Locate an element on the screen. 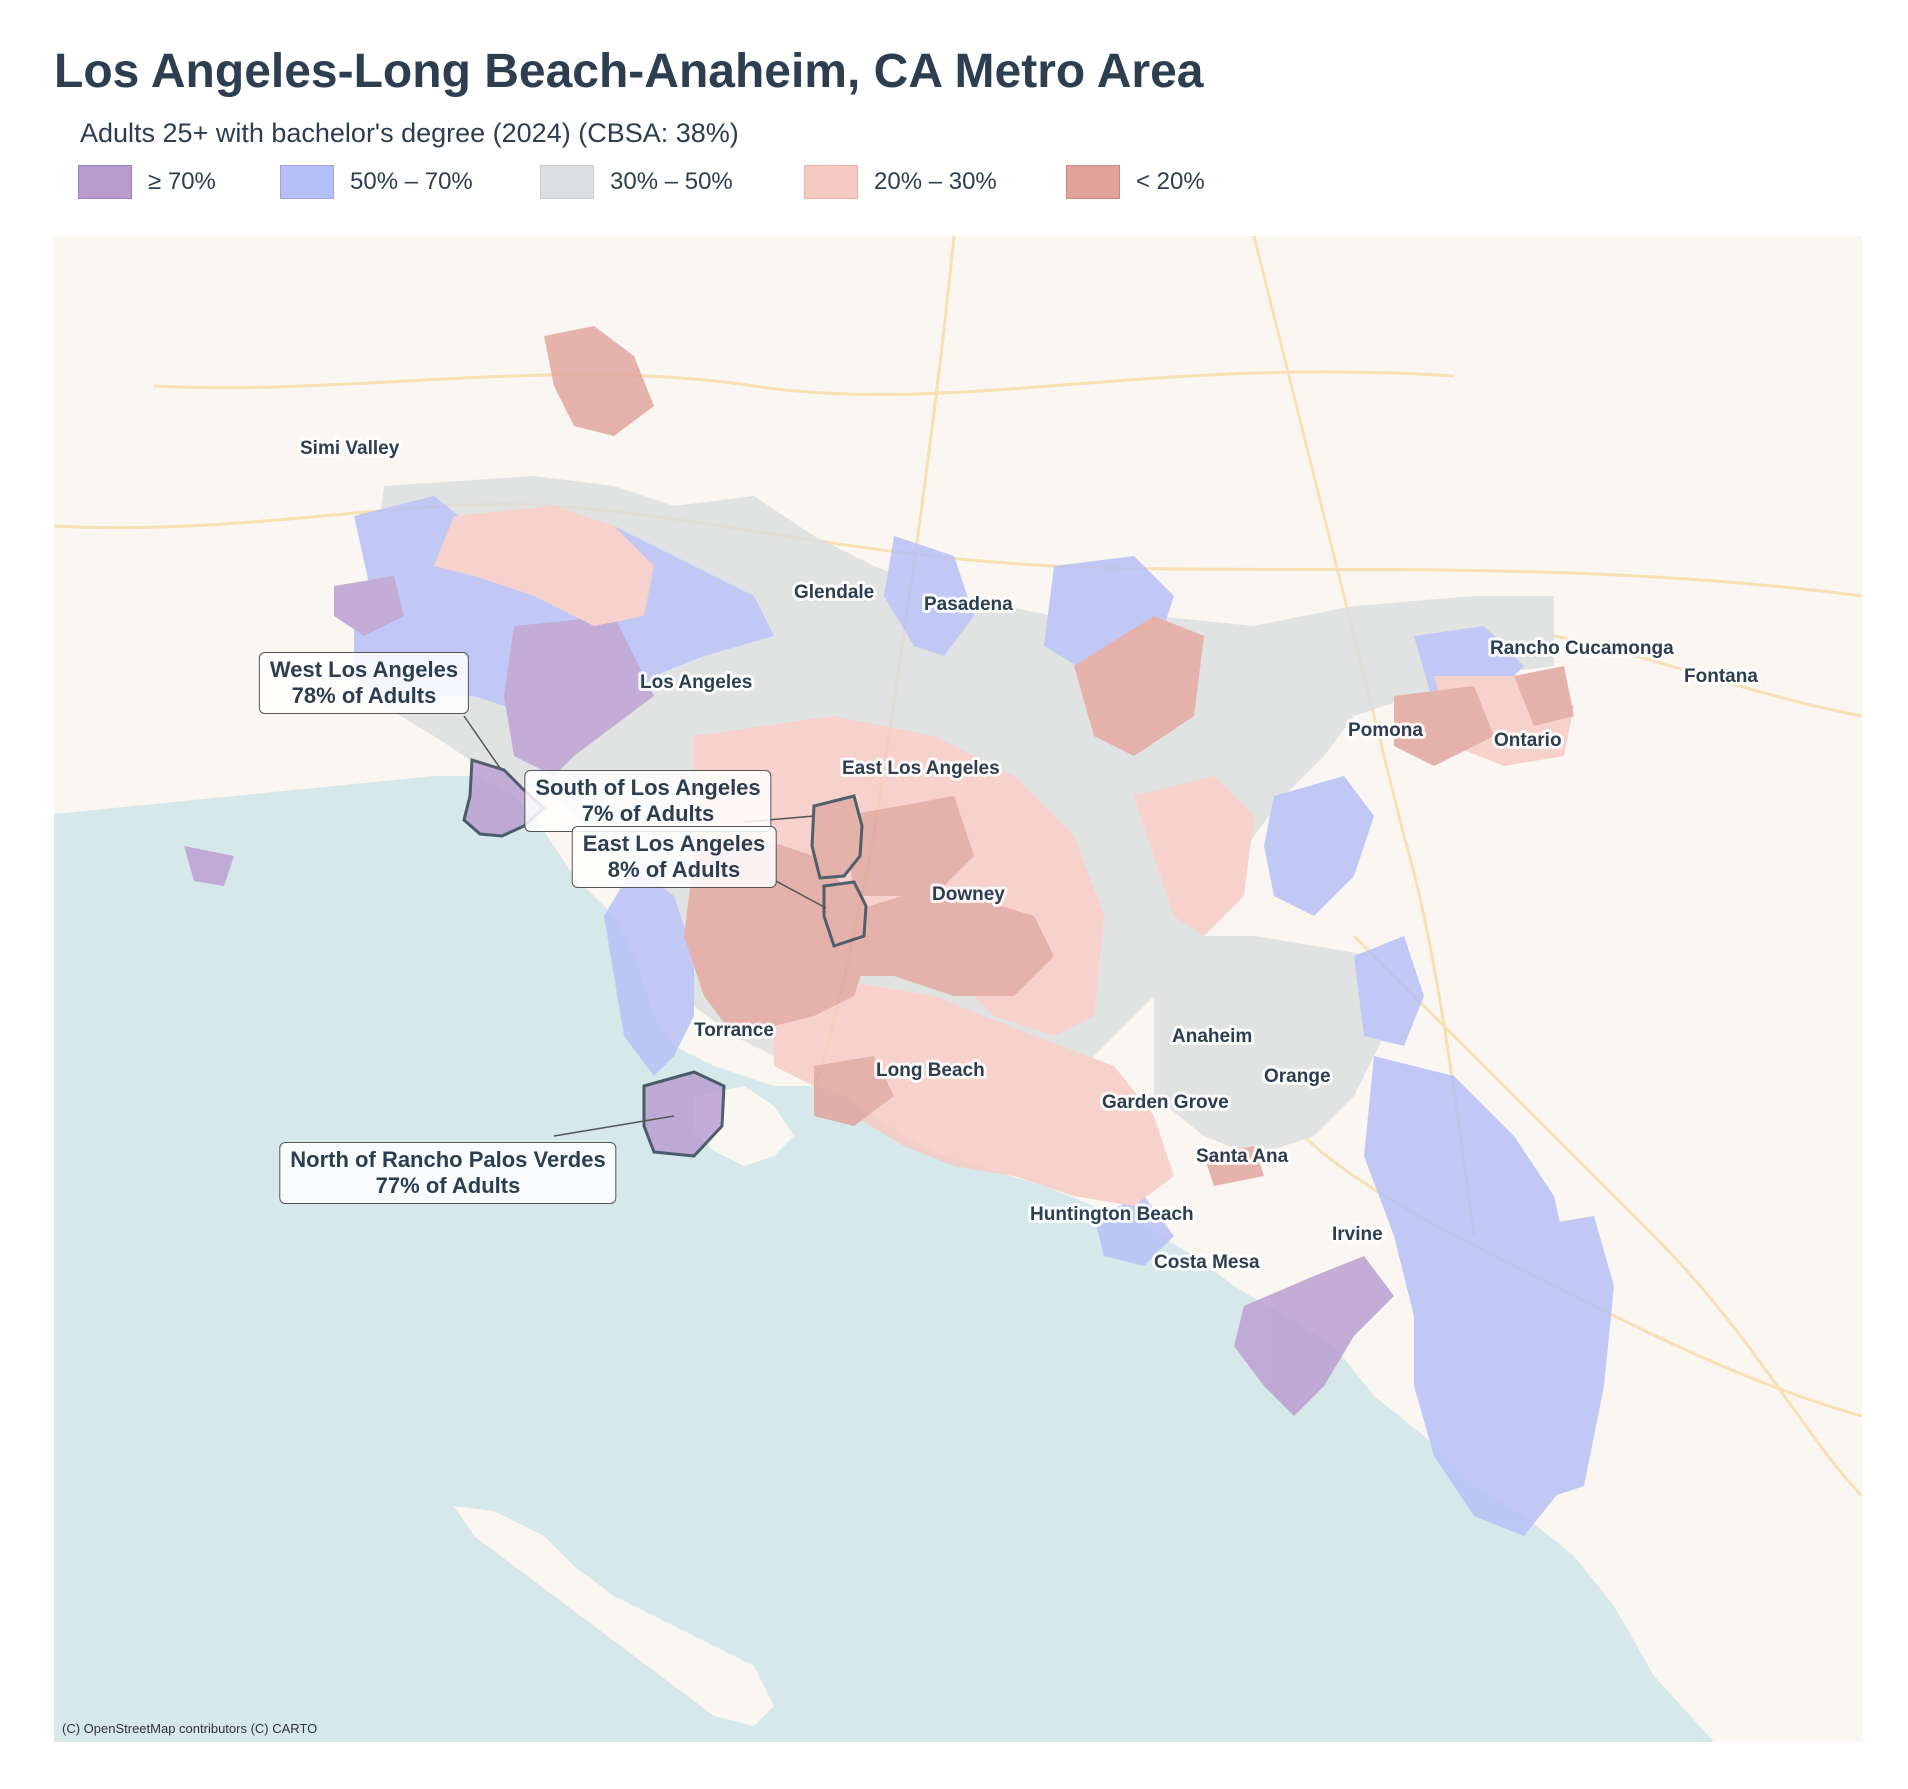  callout-south-of-los-angeles: South of Los Angeles 7% of Adults is located at coordinates (648, 801).